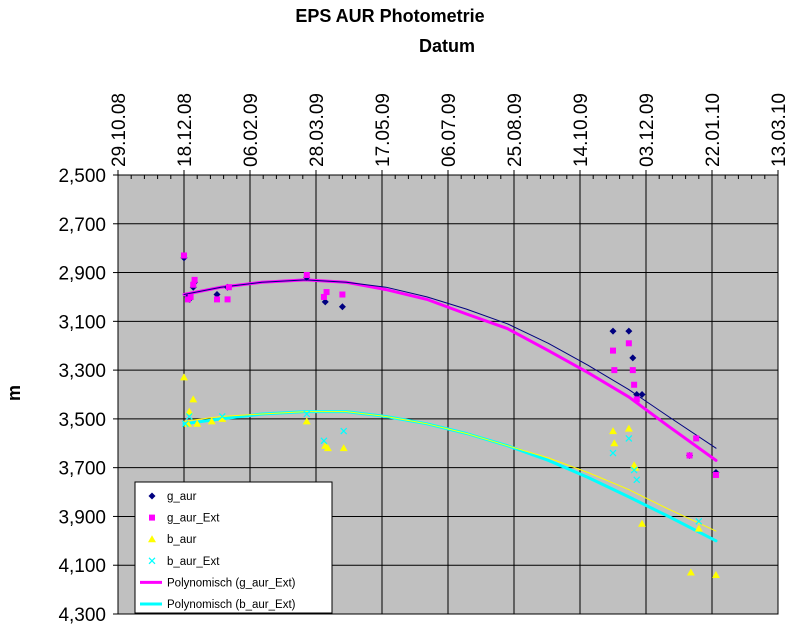  What do you see at coordinates (450, 471) in the screenshot?
I see `trendline-polynomischb_aur` at bounding box center [450, 471].